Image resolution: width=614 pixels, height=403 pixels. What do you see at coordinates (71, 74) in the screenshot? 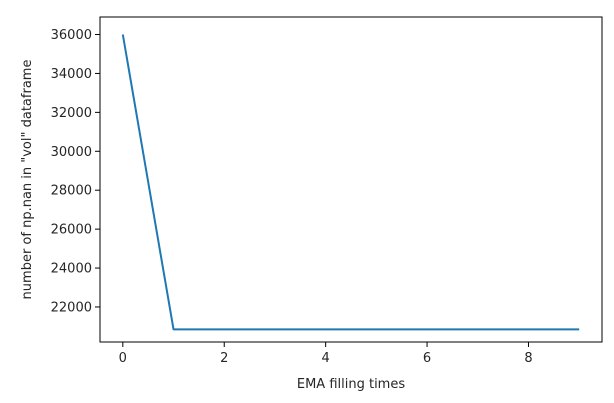
I see `y-tick-label: 34000` at bounding box center [71, 74].